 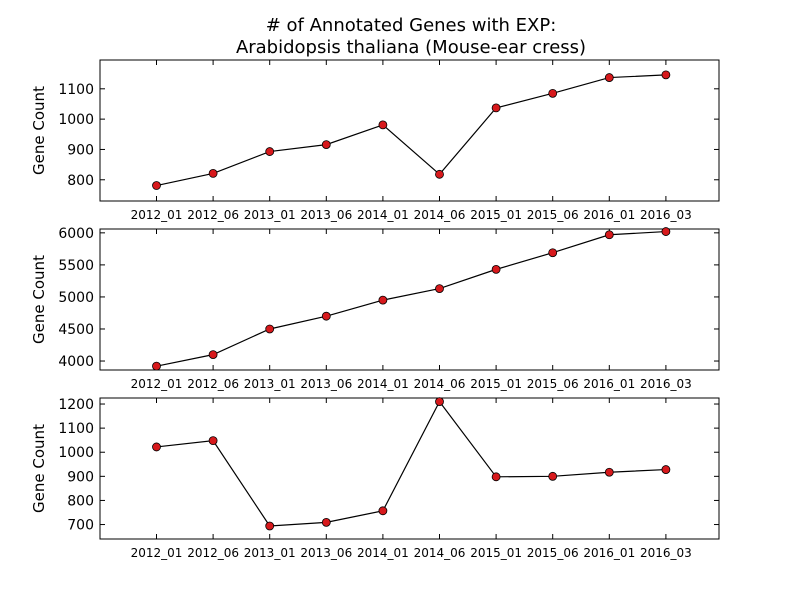 I want to click on y-tick-label: 700, so click(x=80, y=526).